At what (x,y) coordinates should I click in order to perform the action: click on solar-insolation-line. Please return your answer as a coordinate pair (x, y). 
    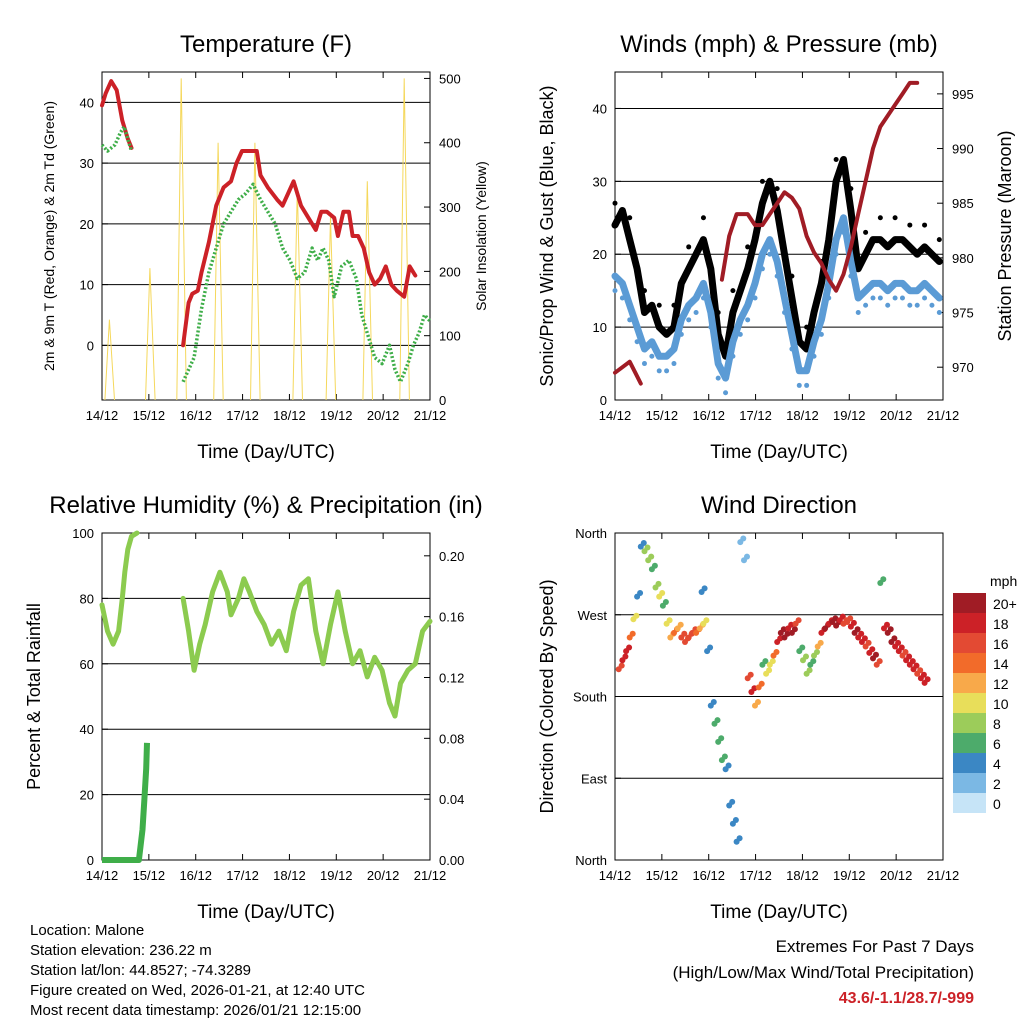
    Looking at the image, I should click on (367, 291).